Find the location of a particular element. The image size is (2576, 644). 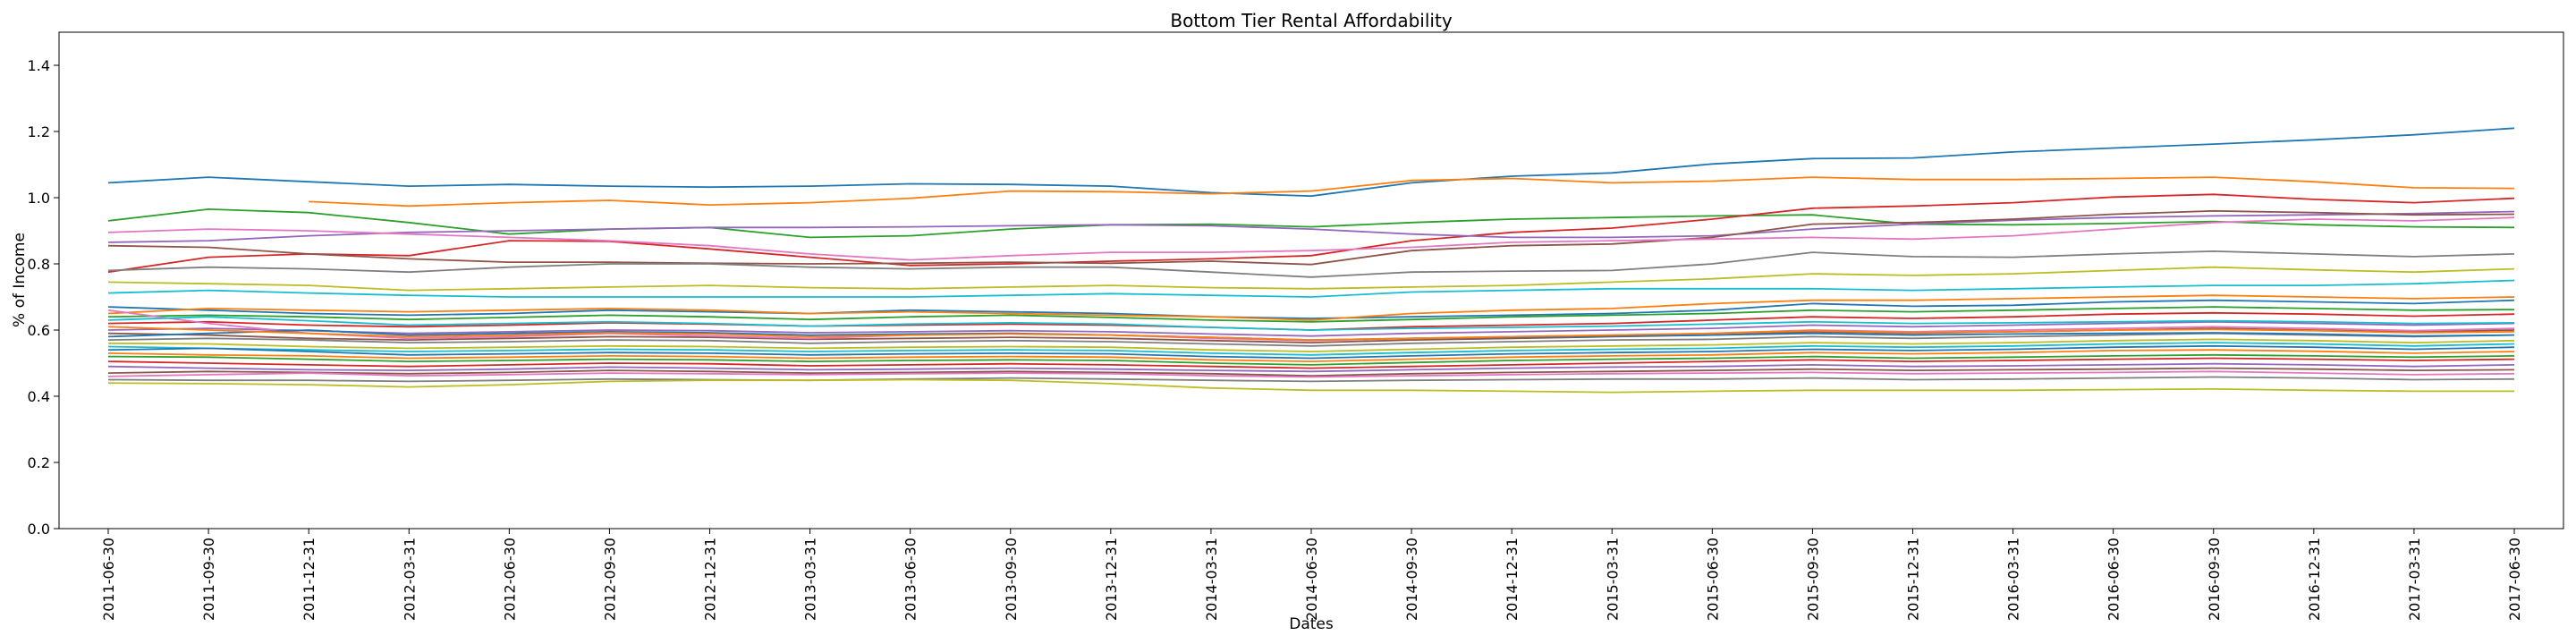

x-tick-label: 2015-06-30 is located at coordinates (1712, 579).